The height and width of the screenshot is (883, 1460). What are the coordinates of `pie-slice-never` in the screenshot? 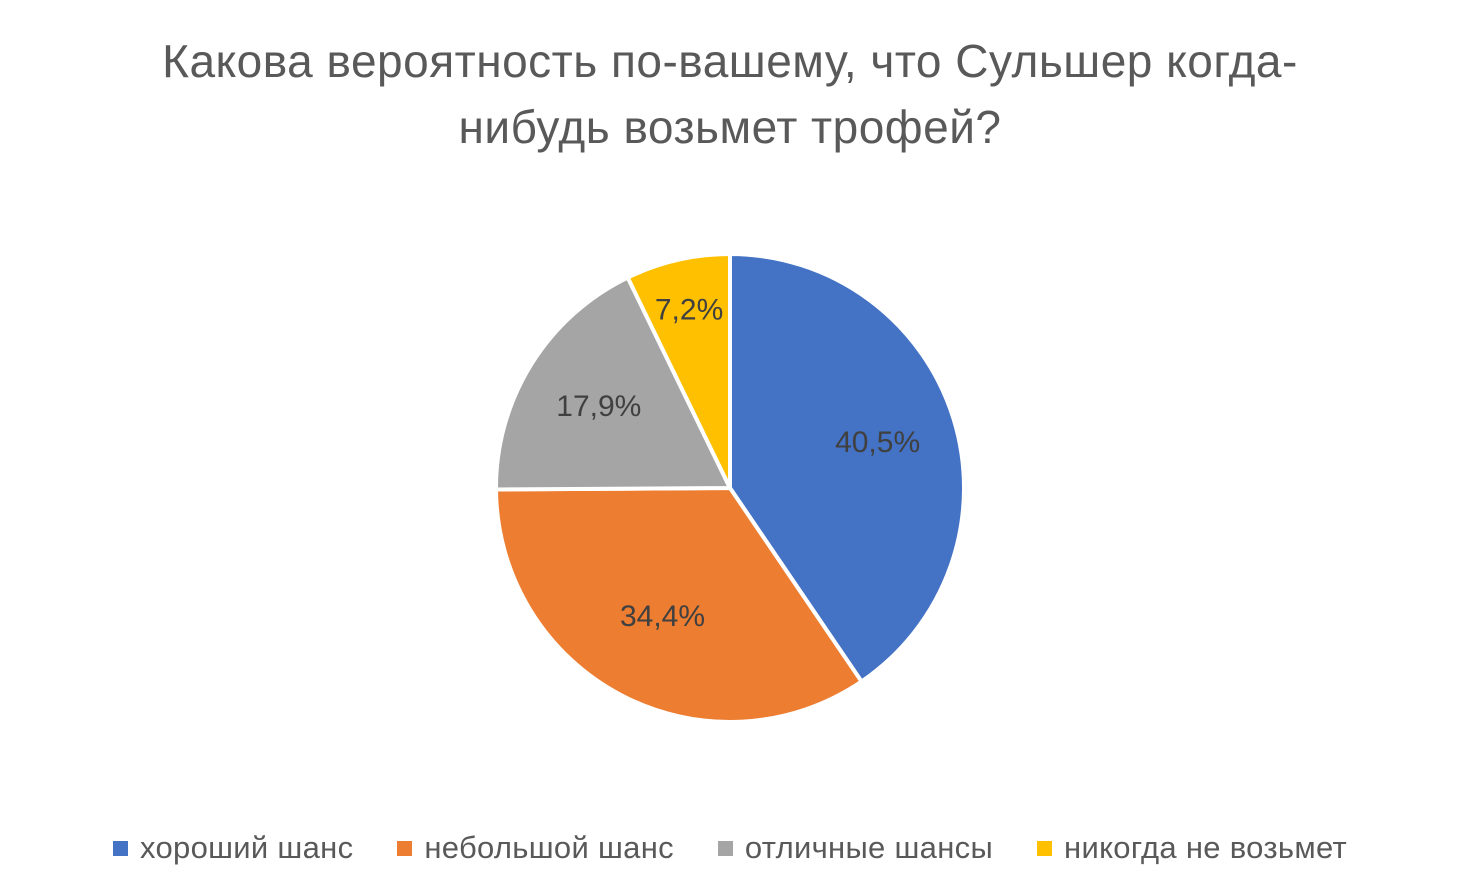 It's located at (678, 371).